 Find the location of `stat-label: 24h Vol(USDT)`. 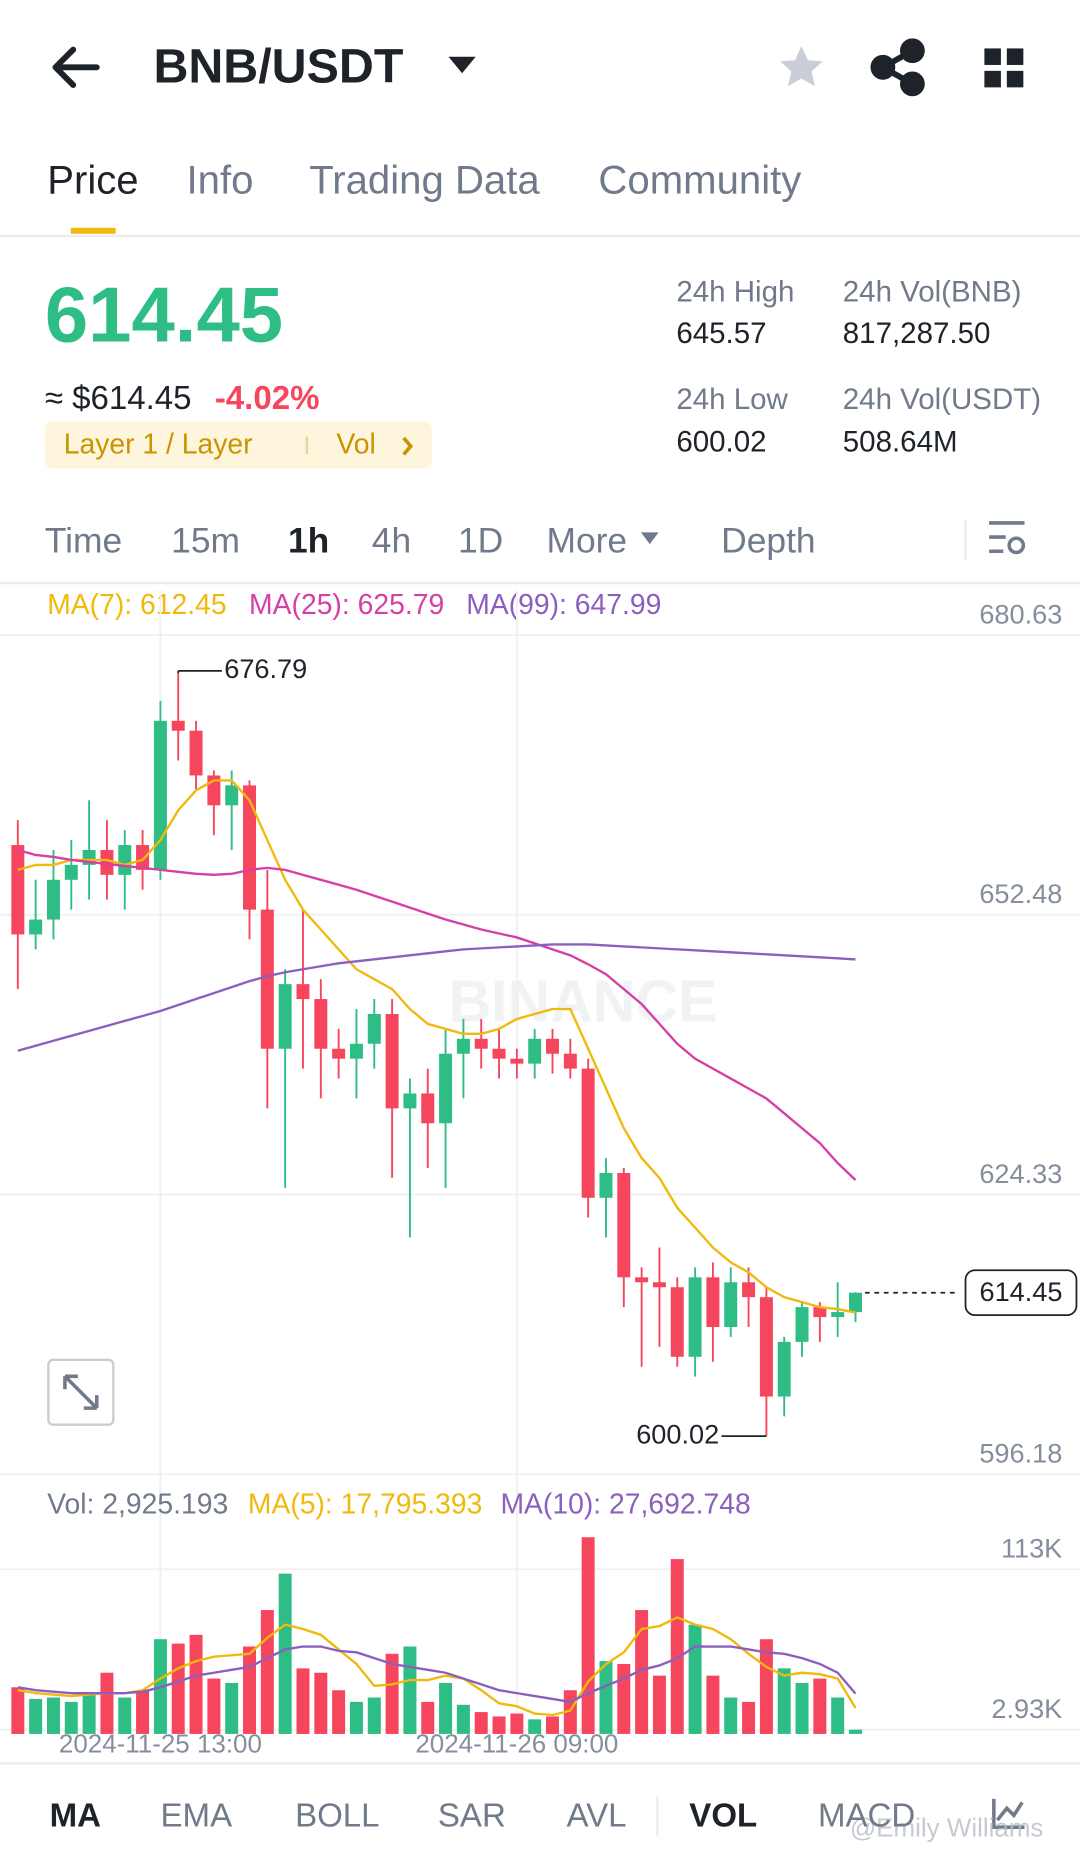

stat-label: 24h Vol(USDT) is located at coordinates (942, 399).